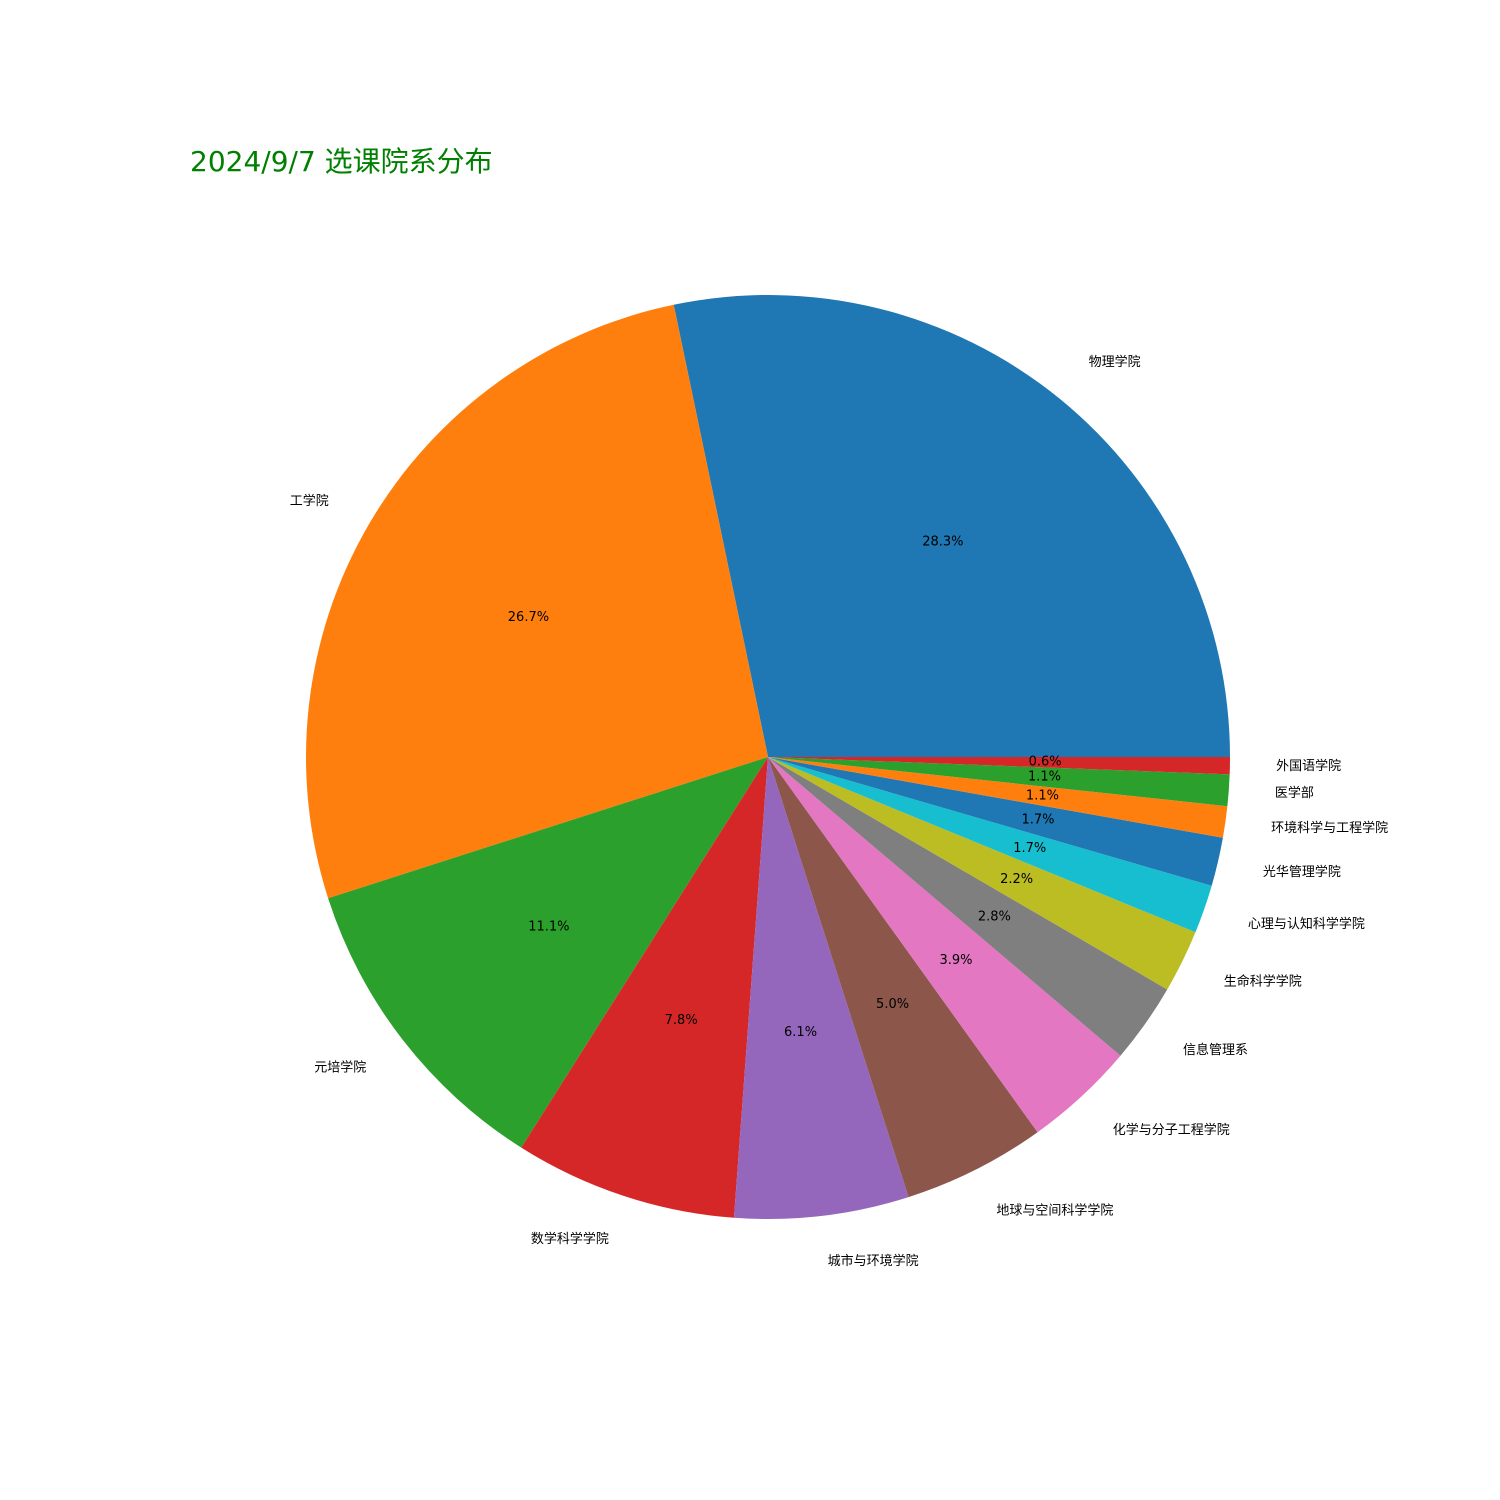  Describe the element at coordinates (341, 161) in the screenshot. I see `chart-title: 2024/9/7 选课院系分布` at that location.